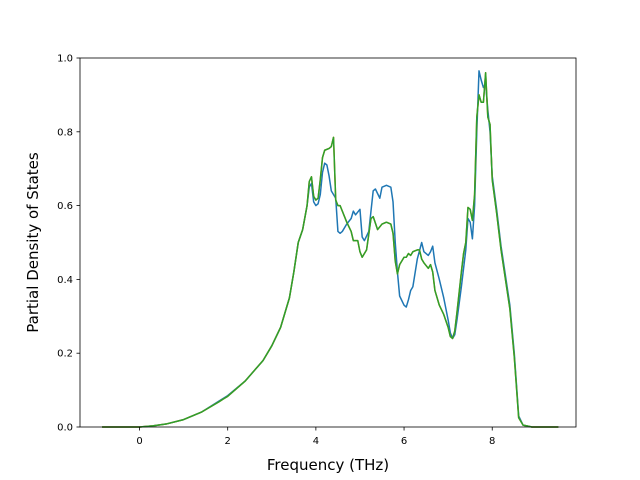 This screenshot has width=640, height=480. Describe the element at coordinates (65, 280) in the screenshot. I see `y-tick-label: 0.4` at that location.